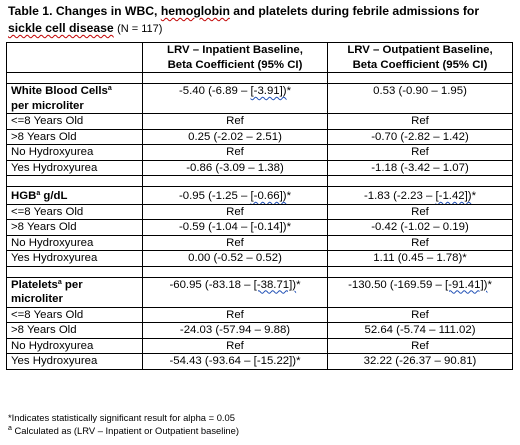 The image size is (520, 445). What do you see at coordinates (74, 195) in the screenshot?
I see `section-label-hgb: HGBa g/dL` at bounding box center [74, 195].